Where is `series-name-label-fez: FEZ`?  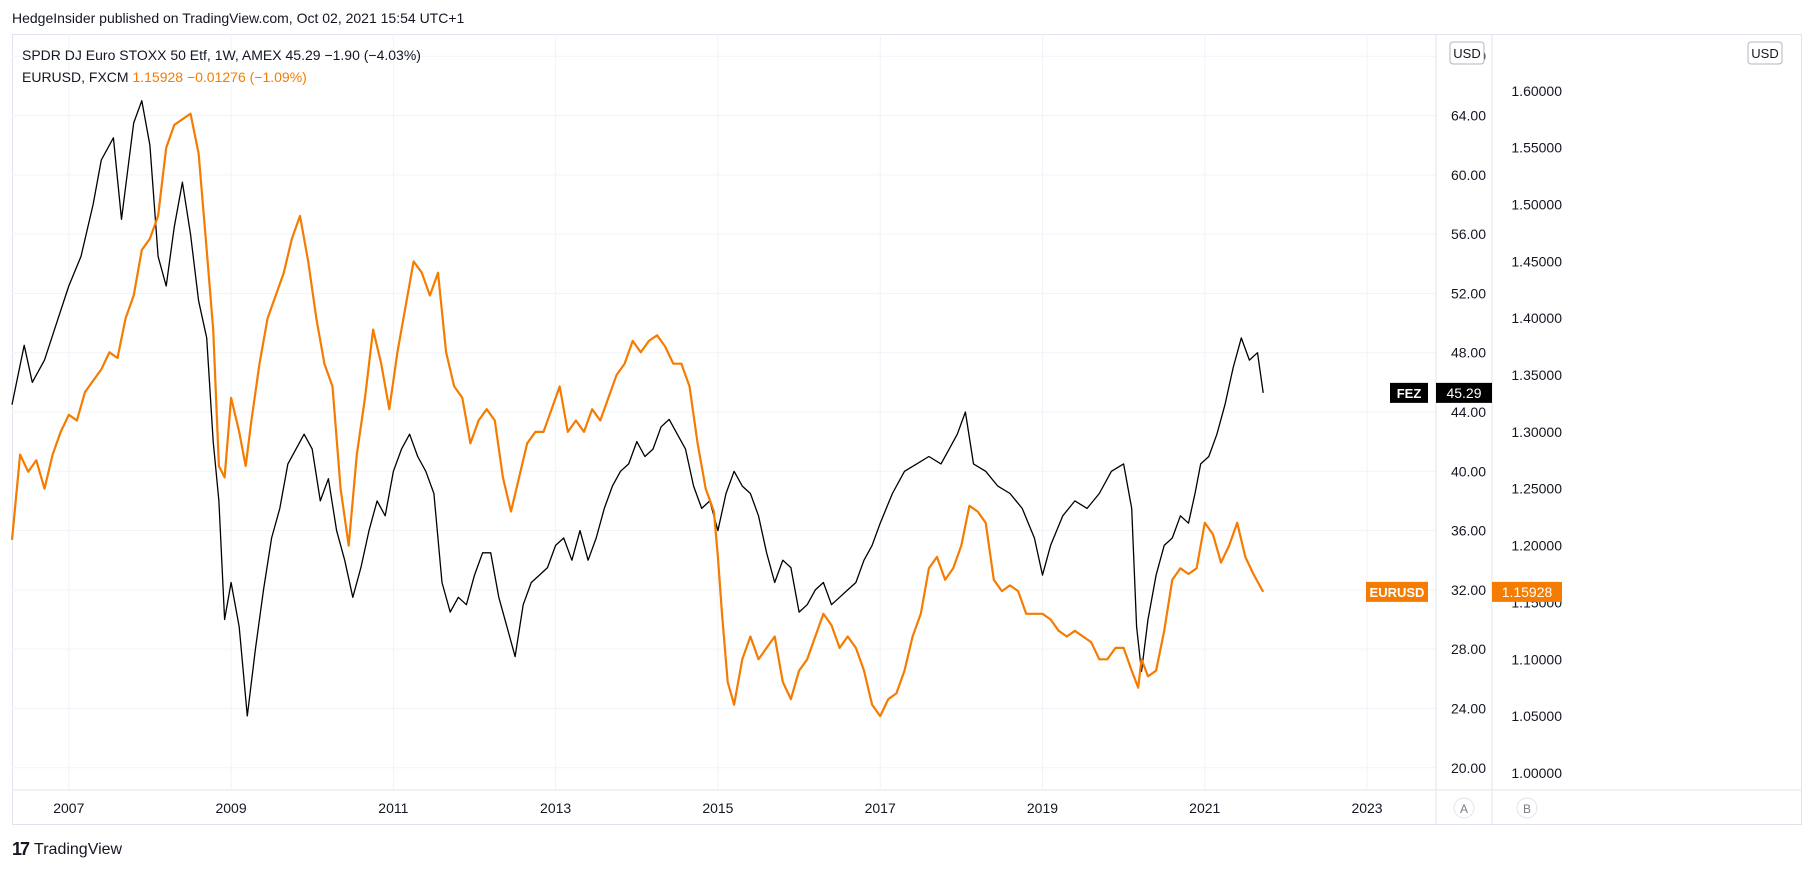
series-name-label-fez: FEZ is located at coordinates (1409, 393).